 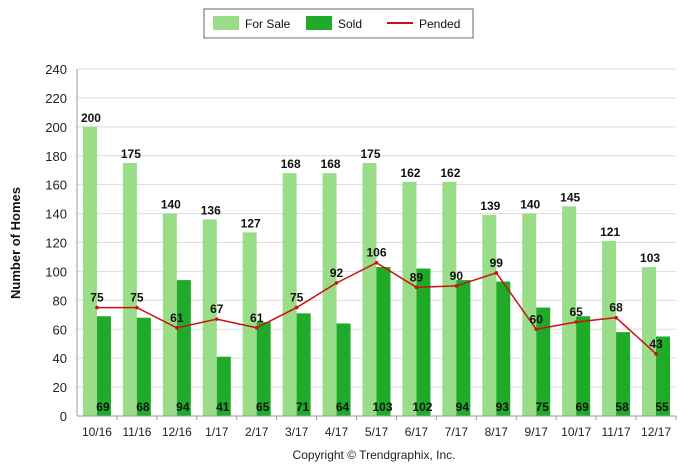 I want to click on x-tick-label: 1/17, so click(x=217, y=432).